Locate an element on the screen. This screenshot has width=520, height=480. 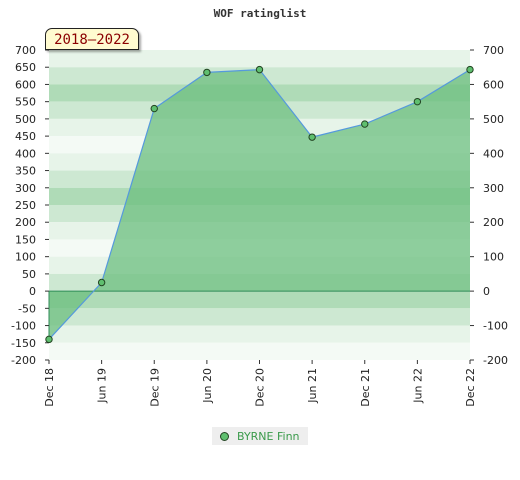
chart-title: WOF ratinglist is located at coordinates (260, 13).